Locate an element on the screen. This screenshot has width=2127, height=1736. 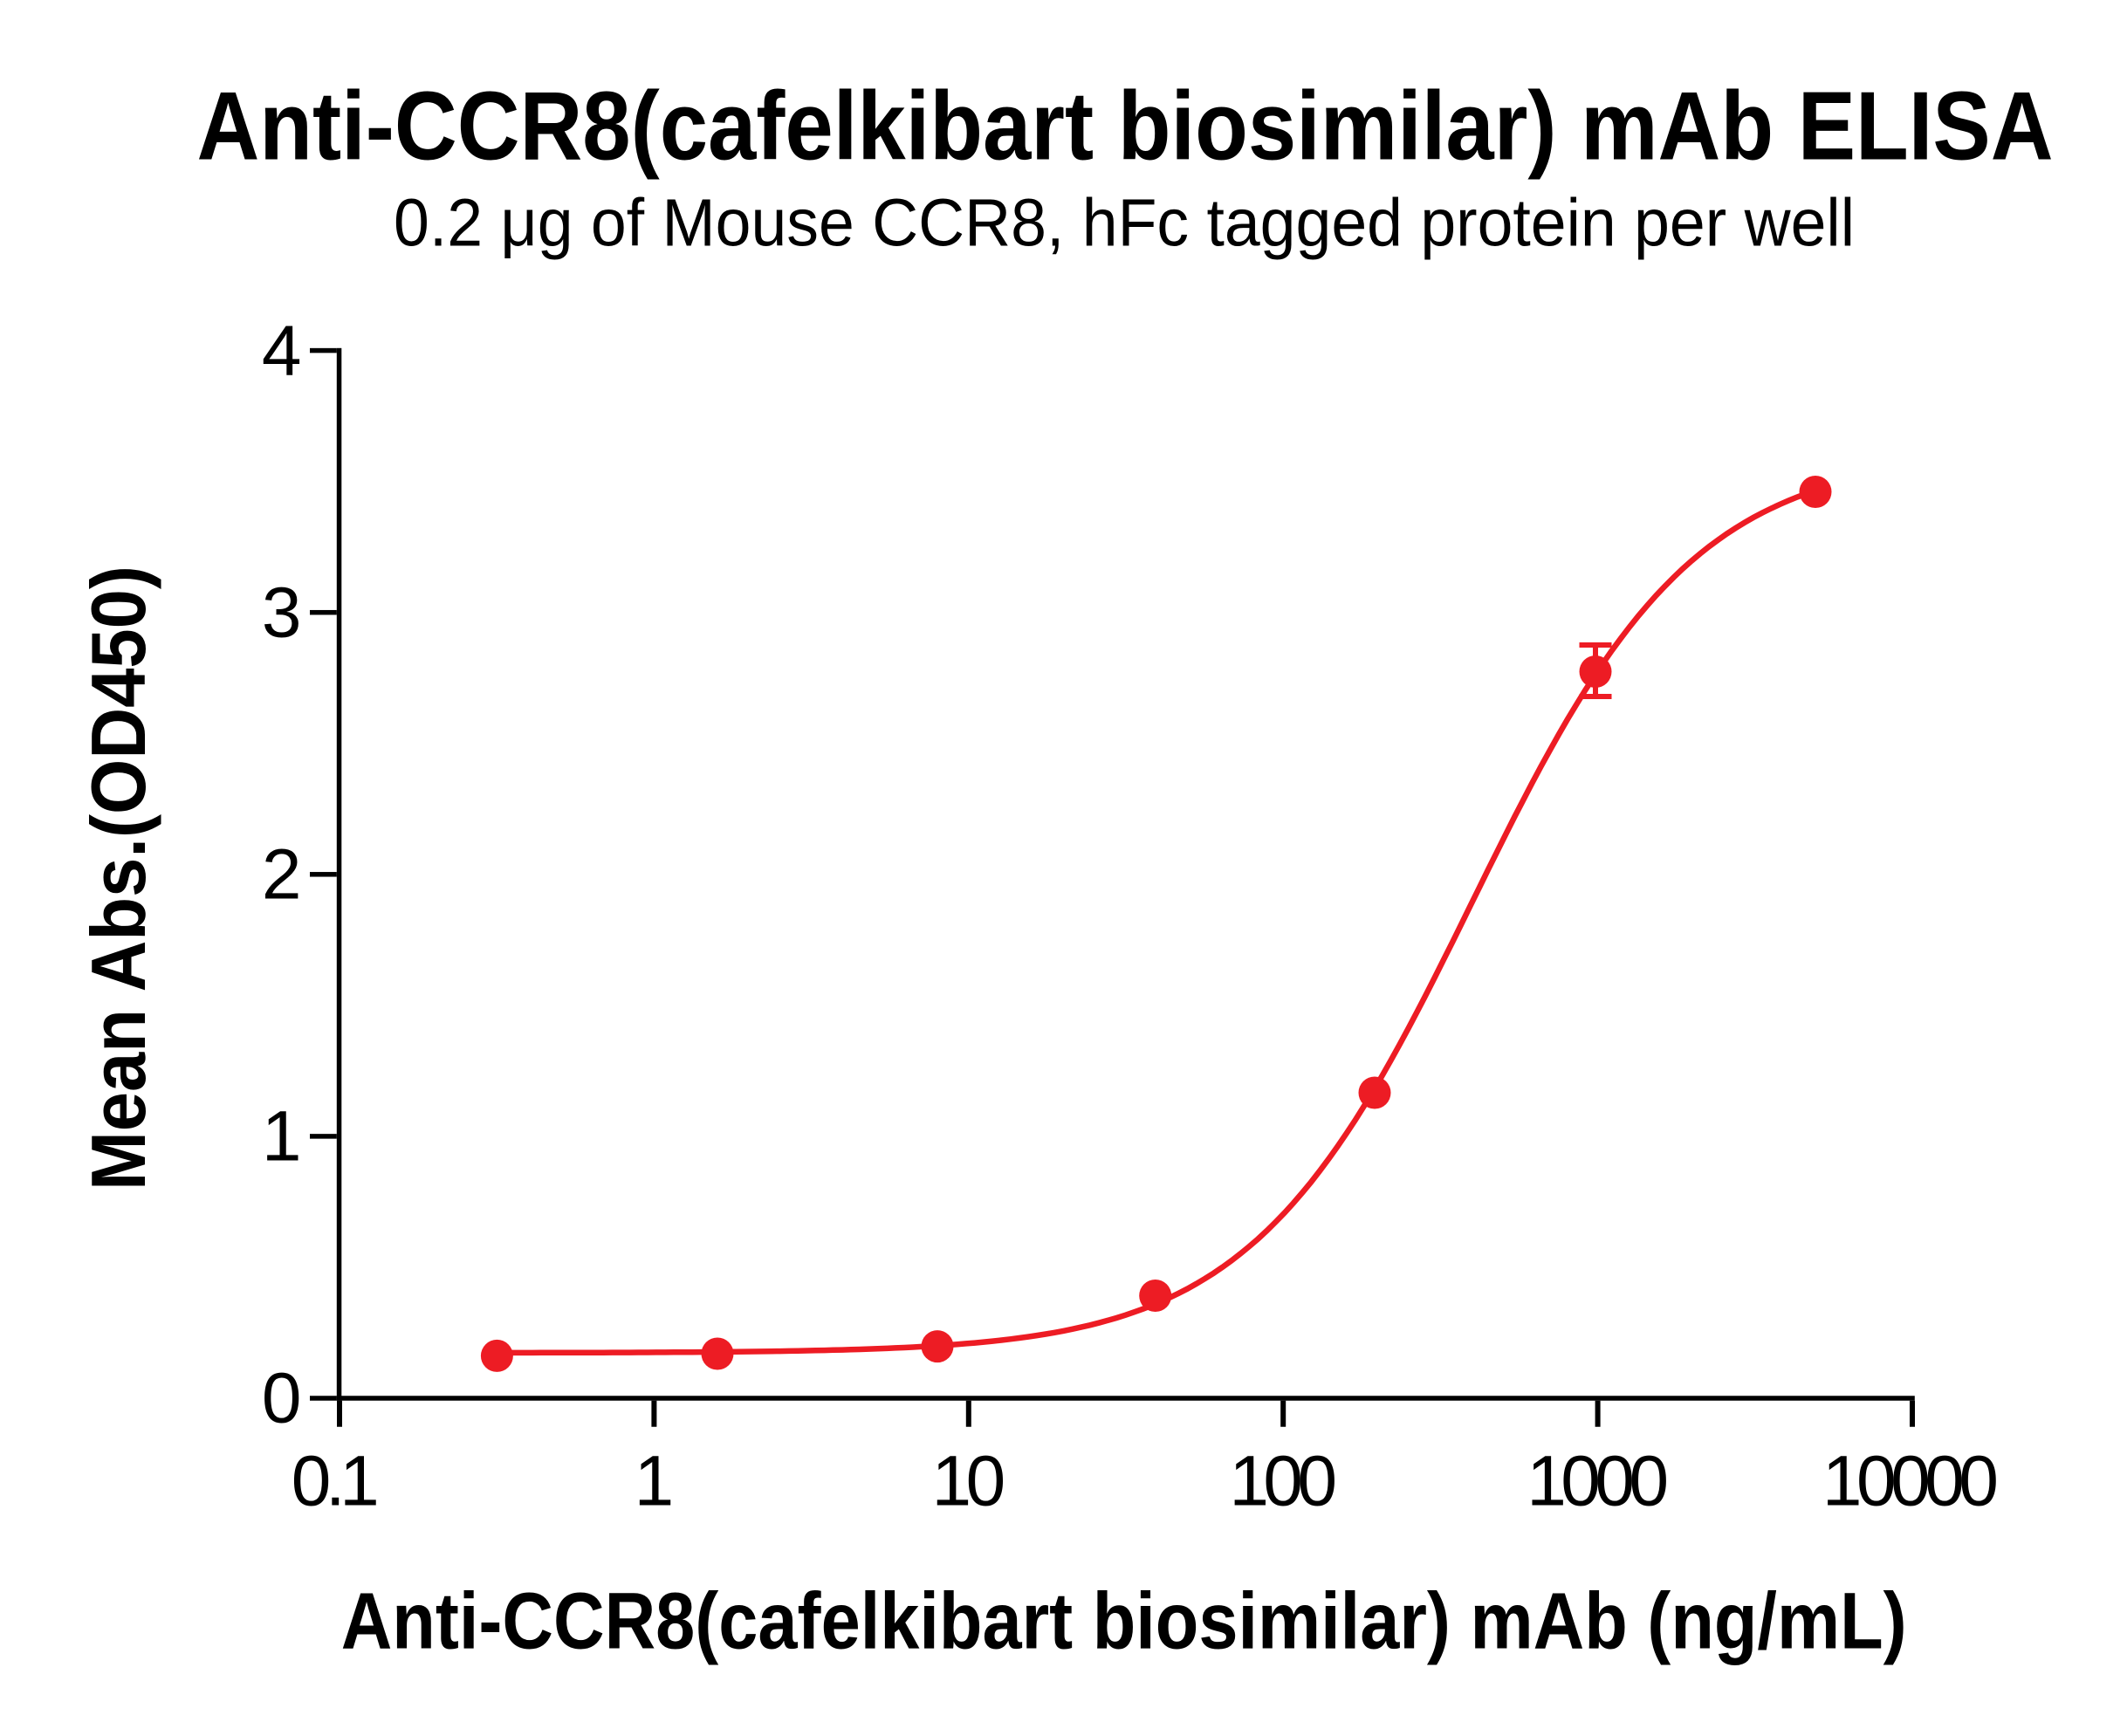
svg-text: 3 is located at coordinates (282, 612).